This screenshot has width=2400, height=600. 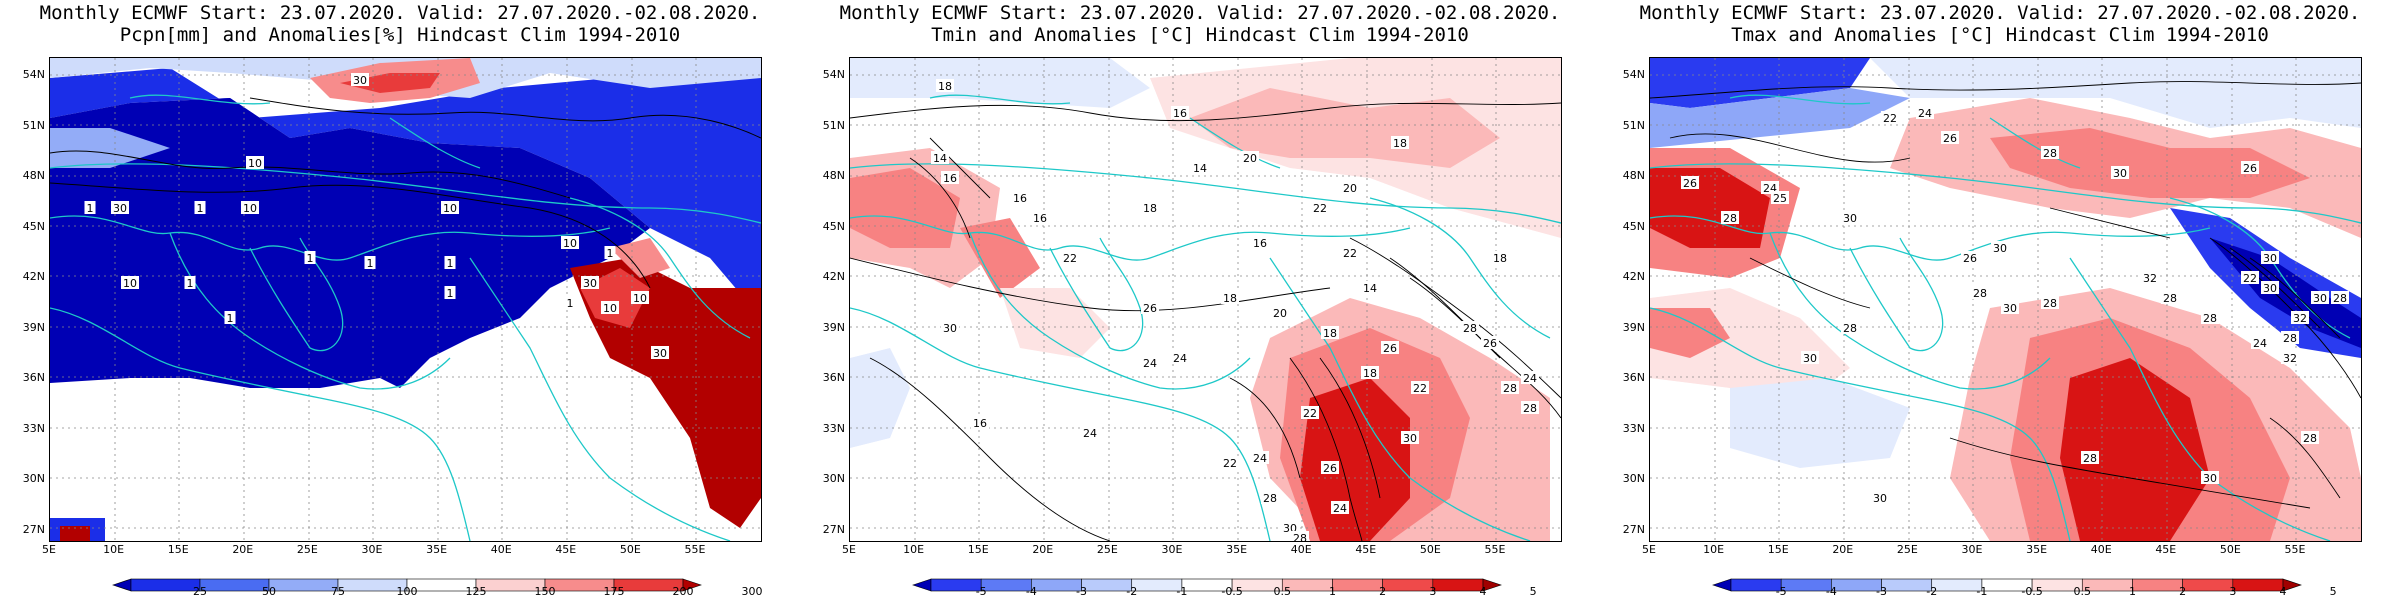 What do you see at coordinates (437, 549) in the screenshot?
I see `lon-tick-label: 35E` at bounding box center [437, 549].